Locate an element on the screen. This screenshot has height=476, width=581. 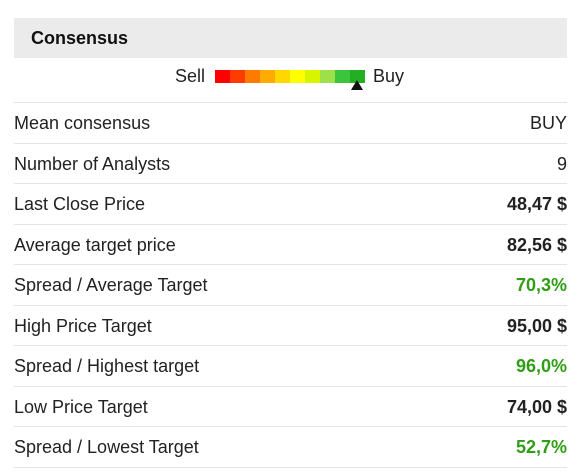
row-value: 70,3% is located at coordinates (541, 285).